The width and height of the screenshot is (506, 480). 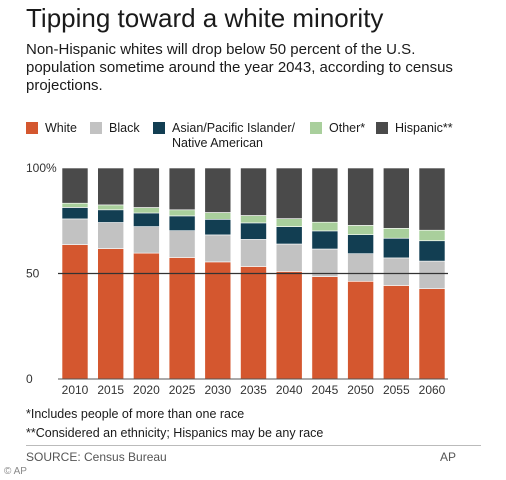 I want to click on x-tick-label-2010: 2010, so click(x=75, y=390).